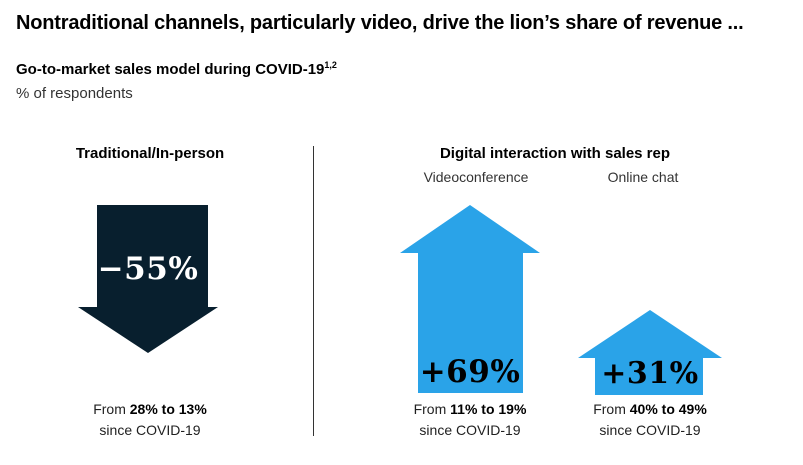 The height and width of the screenshot is (465, 803). I want to click on section-header-digital: Digital interaction with sales rep, so click(555, 153).